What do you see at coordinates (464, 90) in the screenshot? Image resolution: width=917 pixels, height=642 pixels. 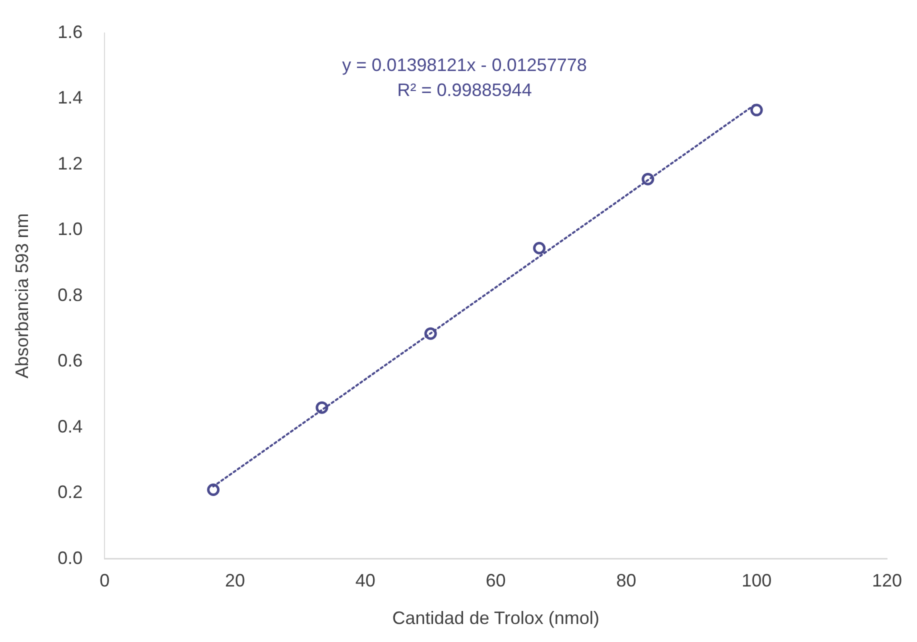 I see `annotation: R² = 0.99885944` at bounding box center [464, 90].